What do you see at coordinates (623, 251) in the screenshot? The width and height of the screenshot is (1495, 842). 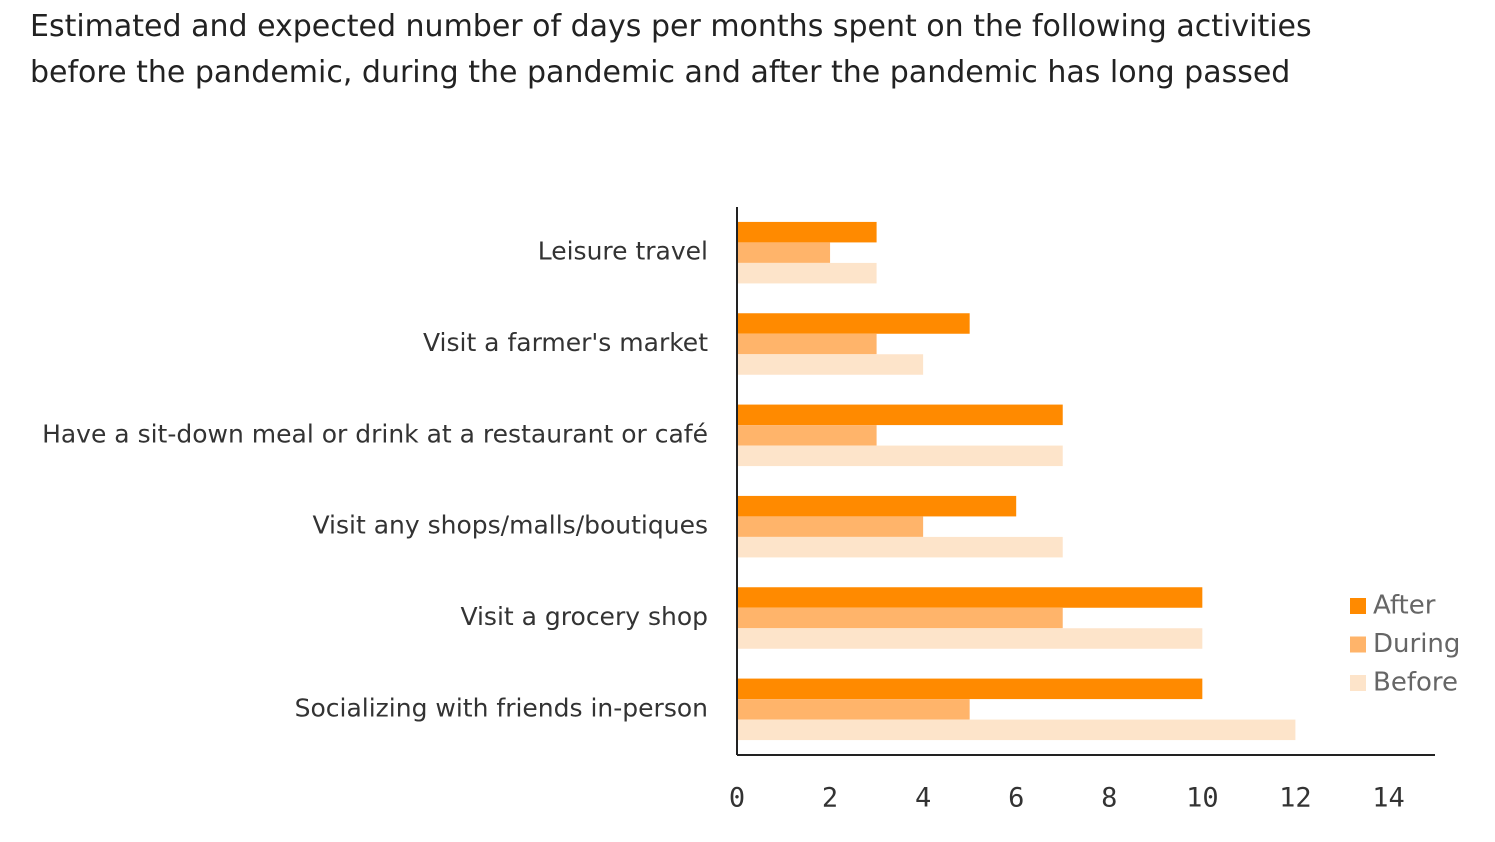 I see `y-tick-label: Leisure travel` at bounding box center [623, 251].